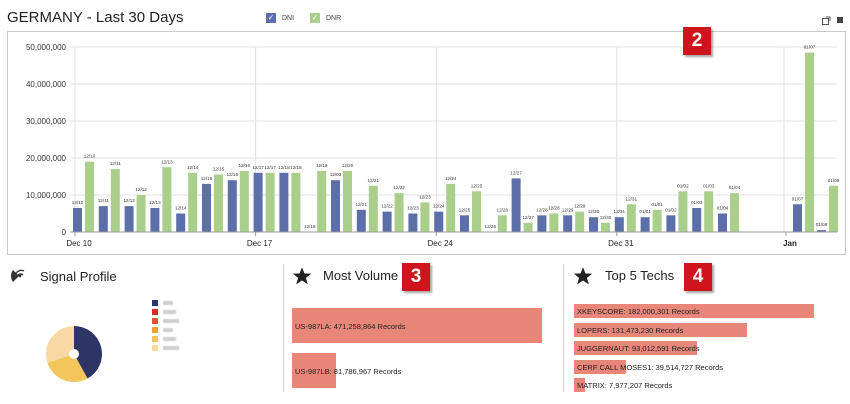  Describe the element at coordinates (78, 202) in the screenshot. I see `bar-data-label: 12/10` at that location.